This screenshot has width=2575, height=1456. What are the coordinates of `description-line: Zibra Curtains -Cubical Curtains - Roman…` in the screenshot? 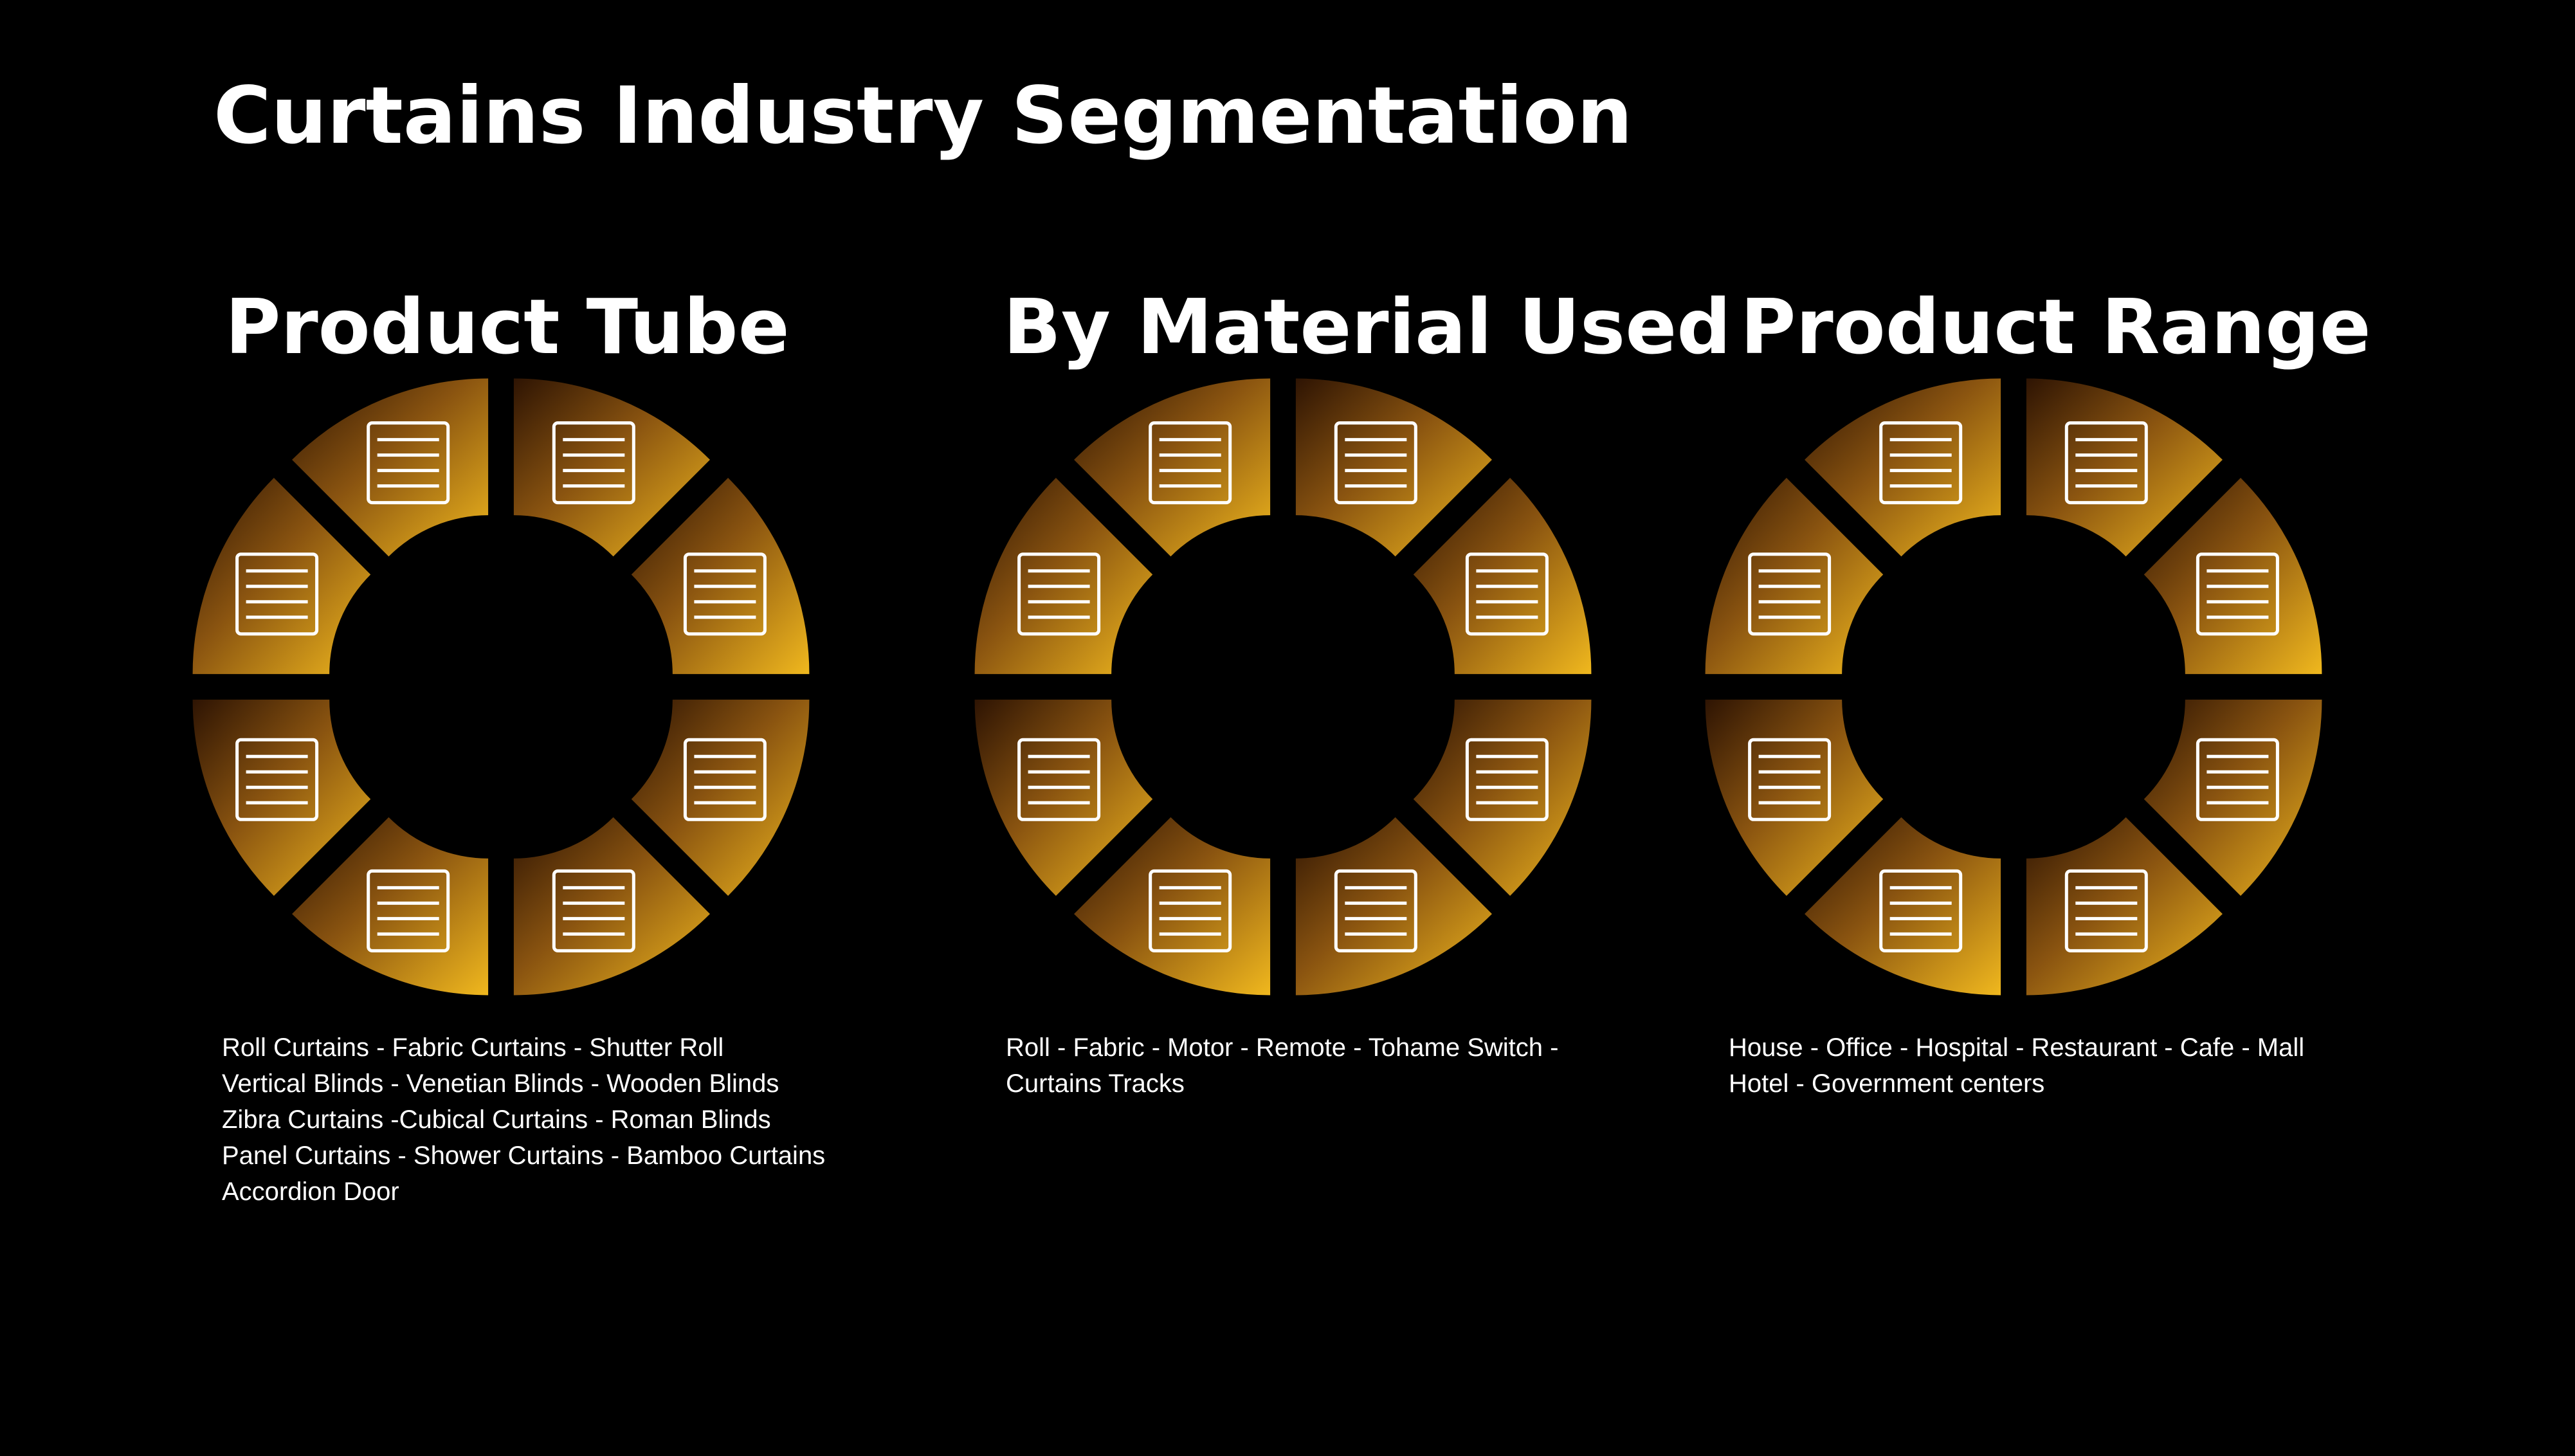 It's located at (496, 1120).